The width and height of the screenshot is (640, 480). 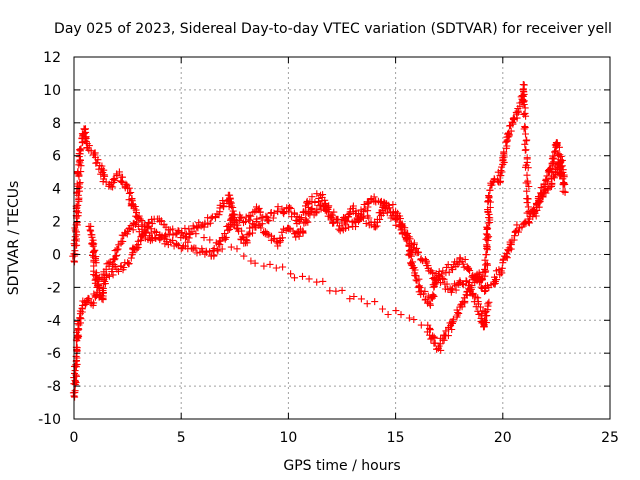 I want to click on y-tick-label: -8, so click(x=54, y=387).